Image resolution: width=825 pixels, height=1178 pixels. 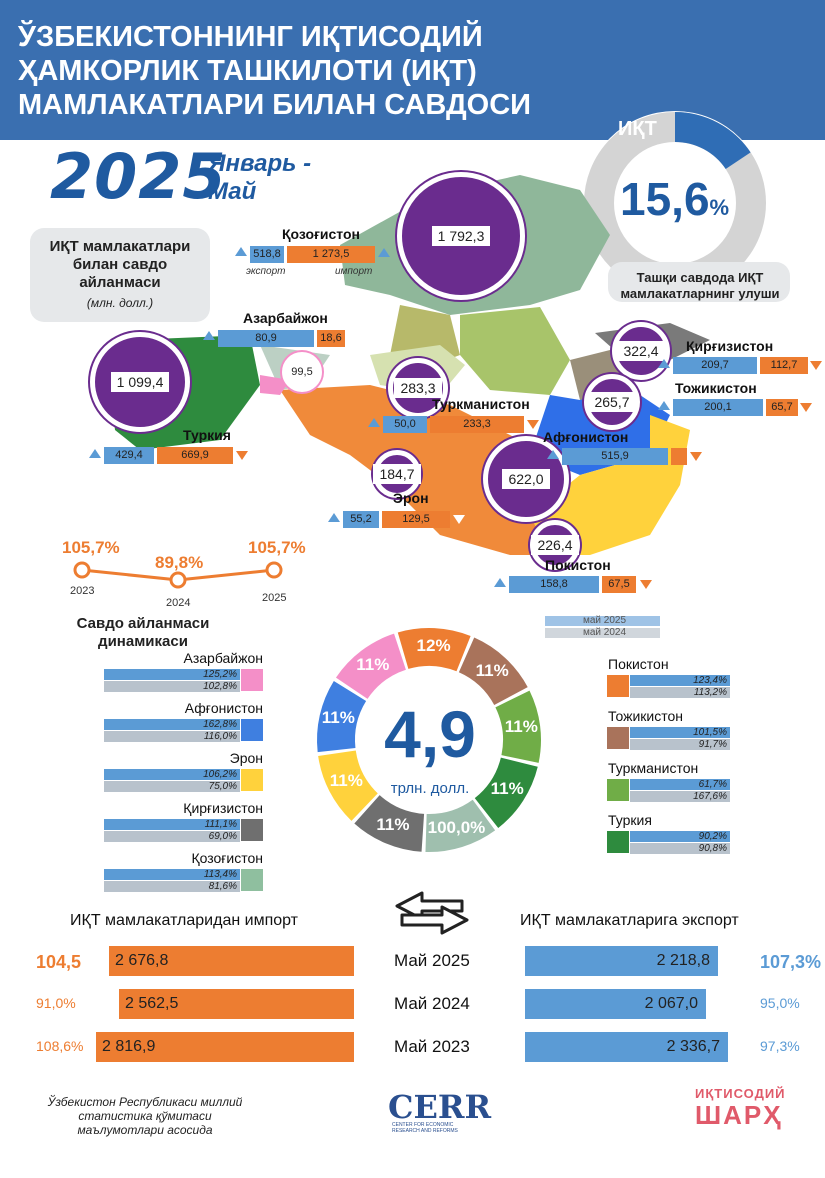 I want to click on bubble-tajikistan: 265,7, so click(x=612, y=402).